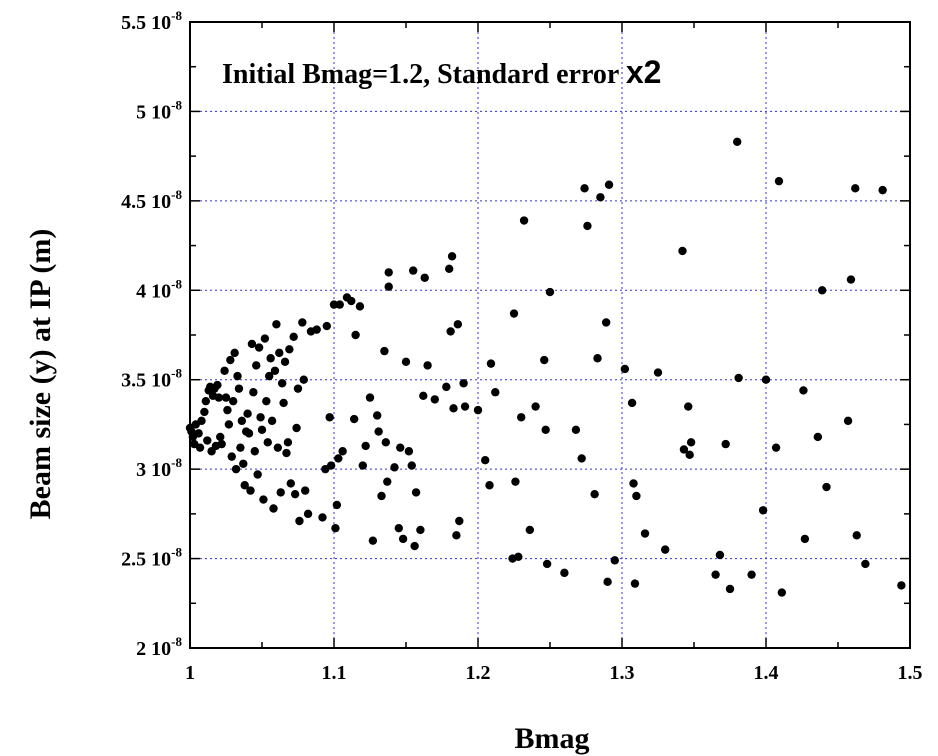  I want to click on y-tick-label: 5.5 10-8, so click(151, 21).